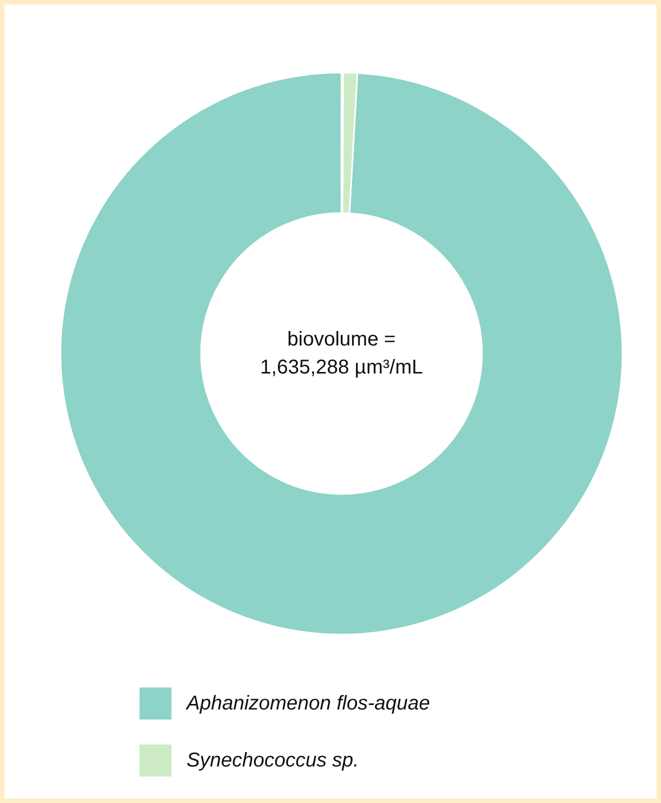 The image size is (661, 803). I want to click on legend-label: Aphanizomenon flos-aquae, so click(308, 703).